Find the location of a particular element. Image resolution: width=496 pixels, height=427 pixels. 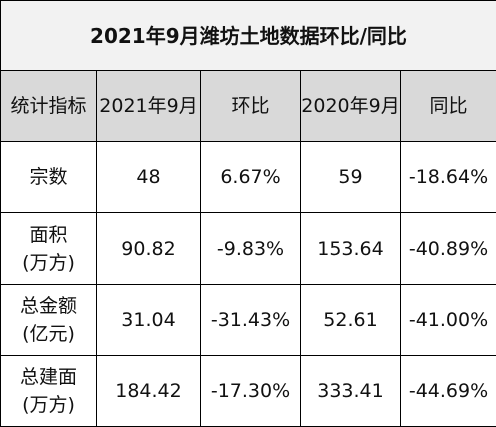

cell: -9.83% is located at coordinates (250, 248).